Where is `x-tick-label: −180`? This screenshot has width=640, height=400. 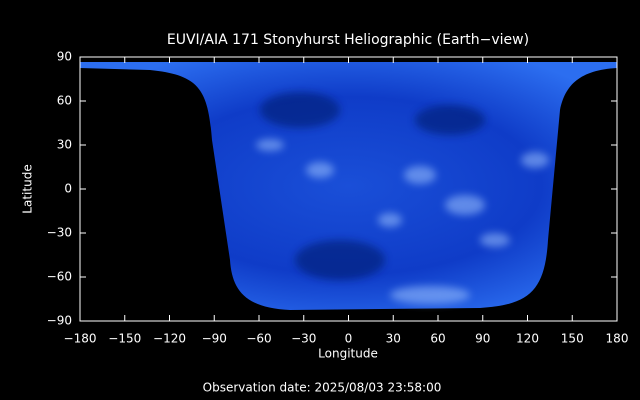 x-tick-label: −180 is located at coordinates (80, 339).